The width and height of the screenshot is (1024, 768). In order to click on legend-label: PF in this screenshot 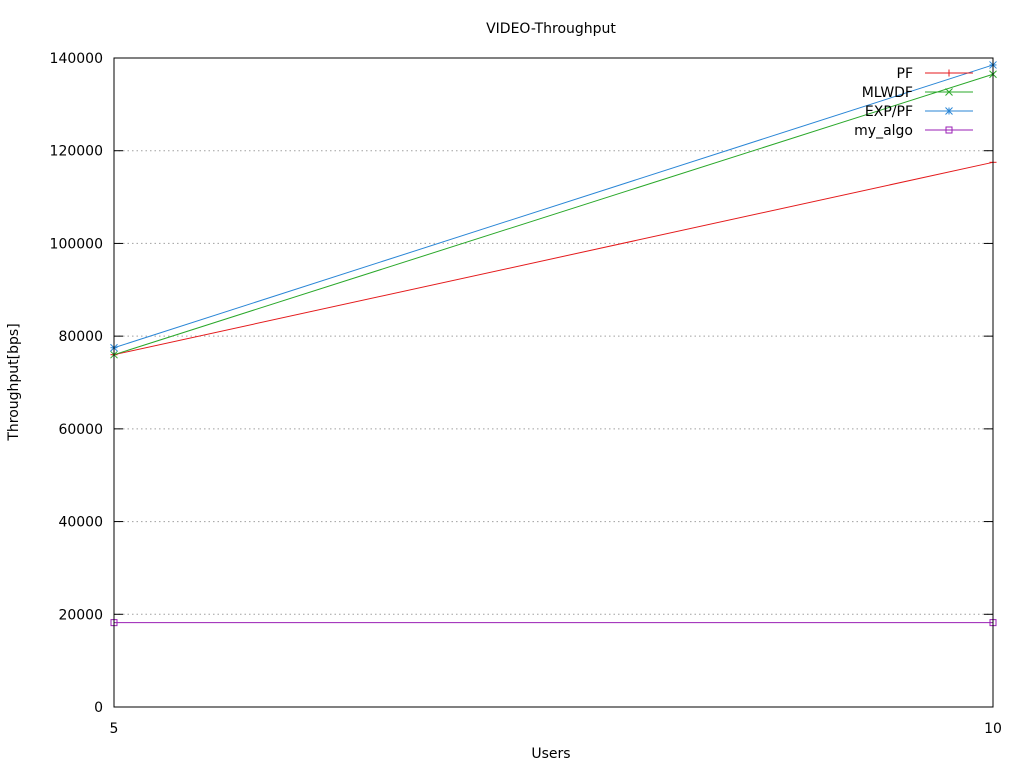, I will do `click(905, 74)`.